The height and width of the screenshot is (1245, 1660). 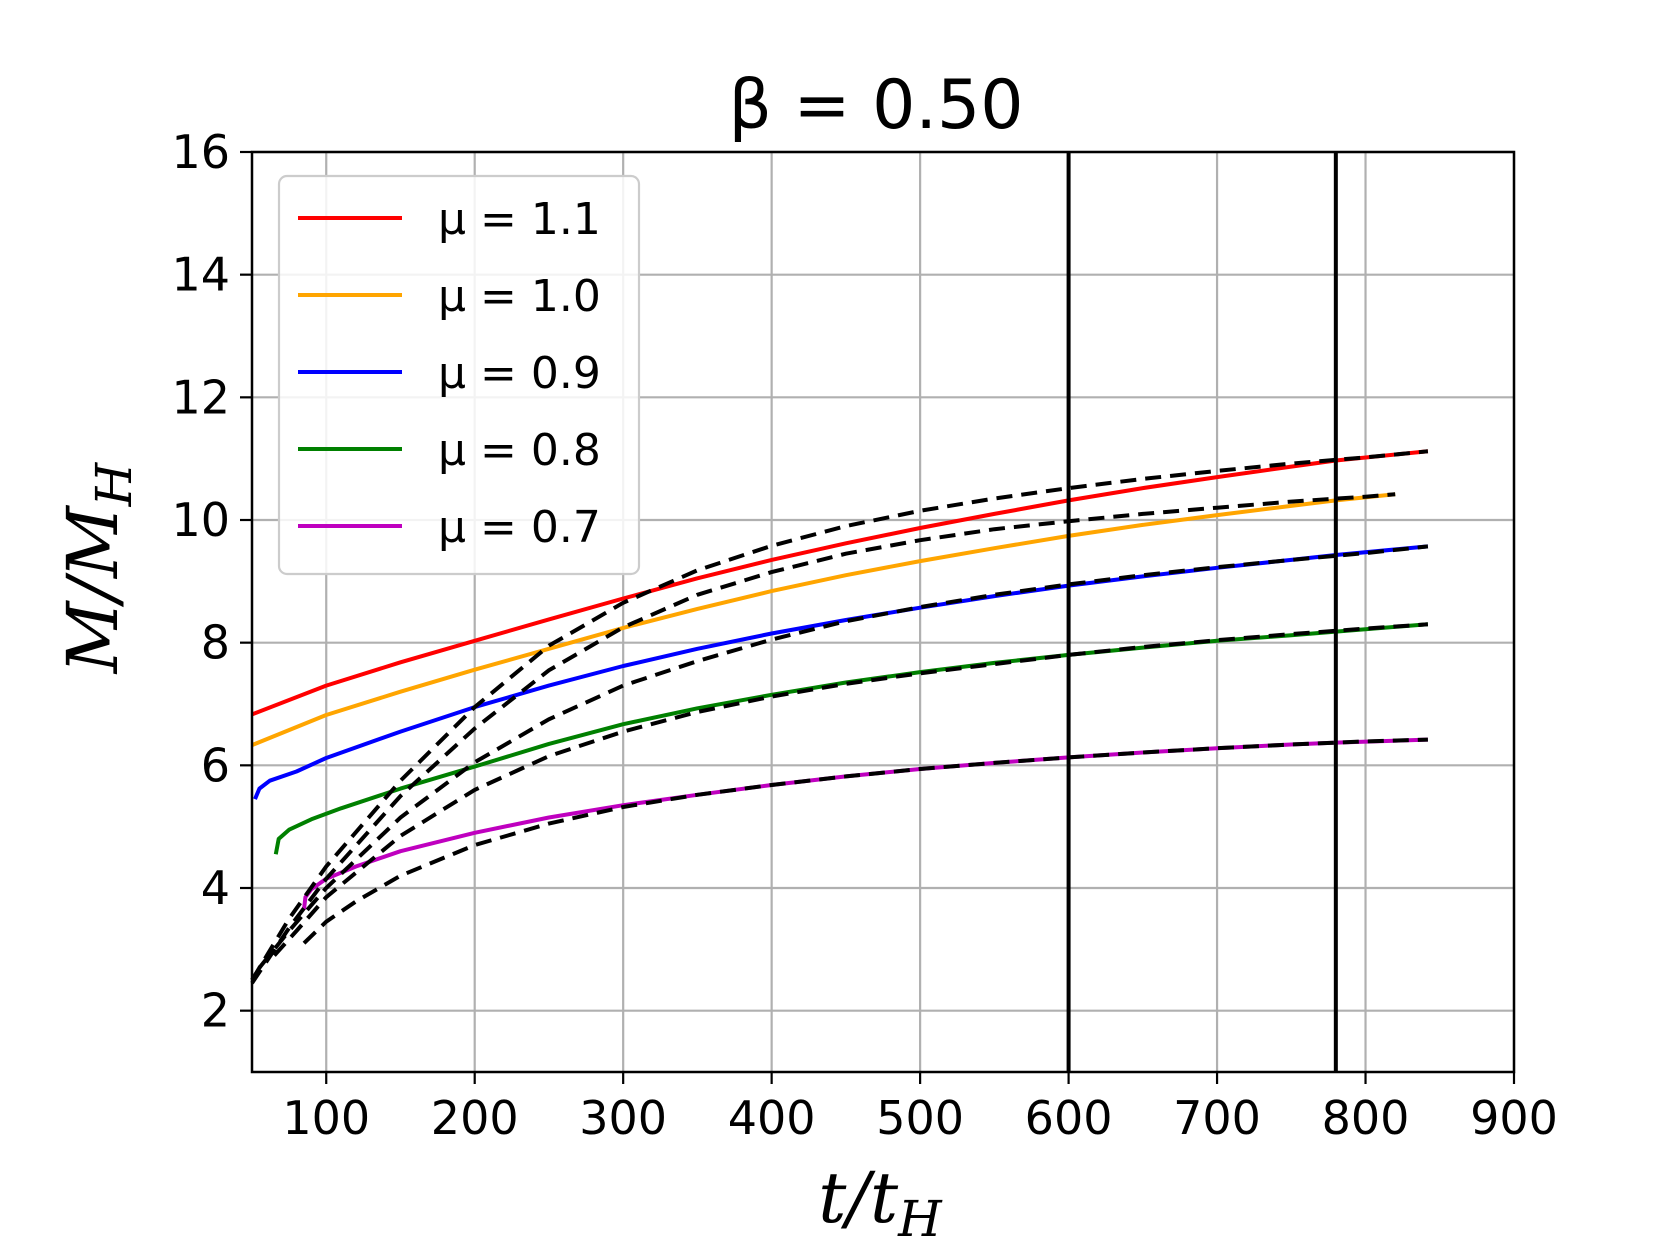 I want to click on y-axis-label-subscript: H, so click(x=114, y=484).